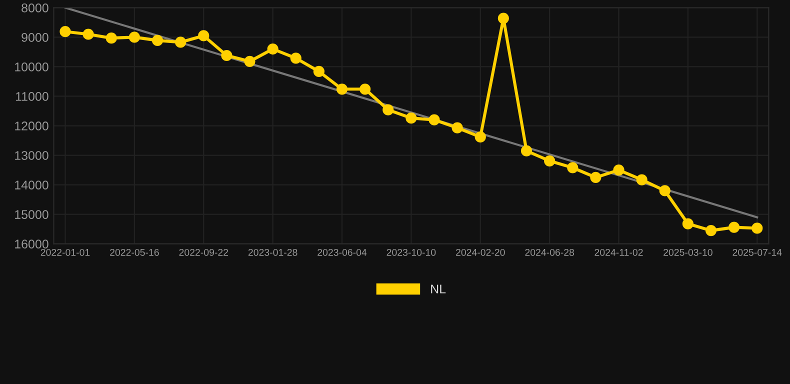  I want to click on x-tick-label: 2023-06-04, so click(342, 252).